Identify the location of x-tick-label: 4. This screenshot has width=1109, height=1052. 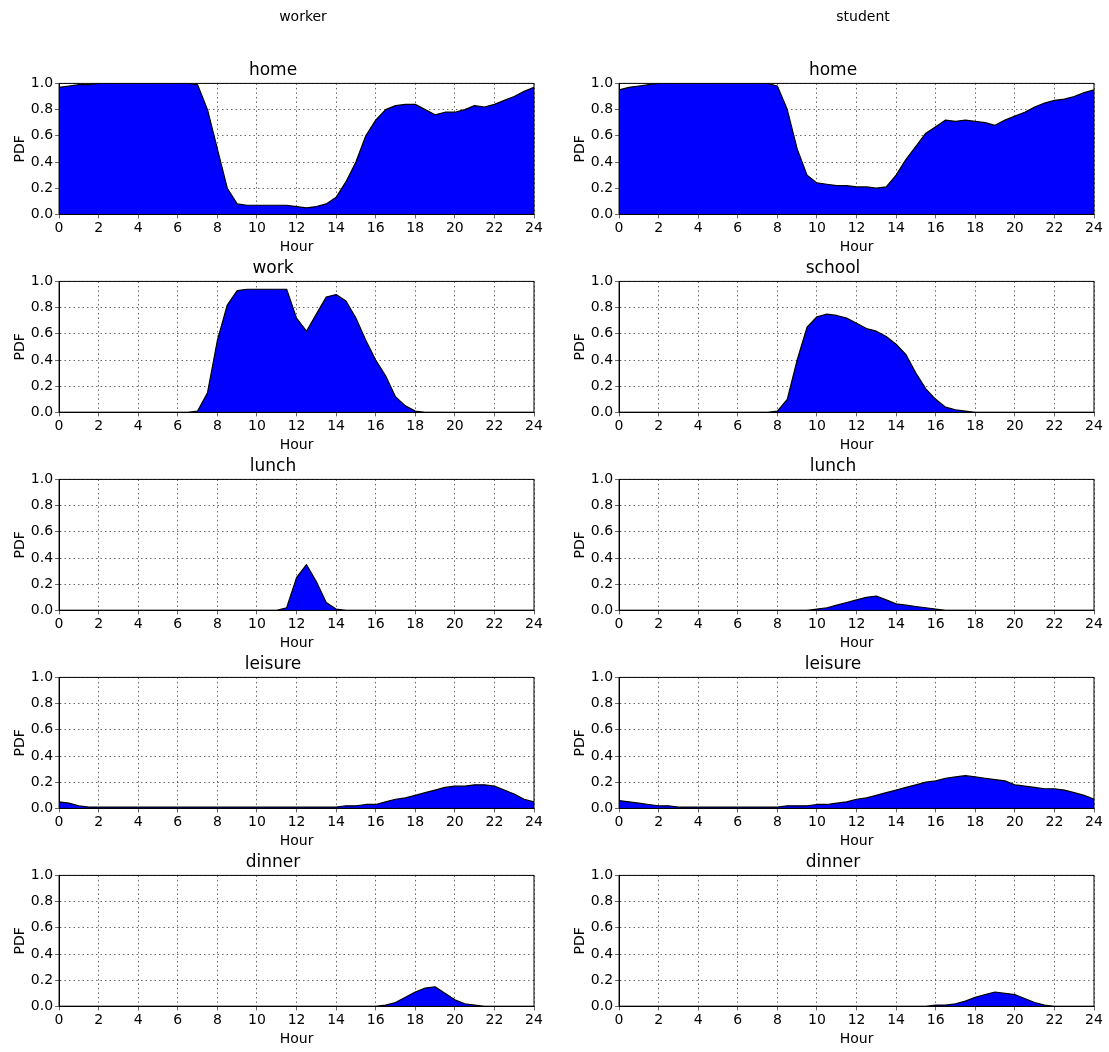
(698, 623).